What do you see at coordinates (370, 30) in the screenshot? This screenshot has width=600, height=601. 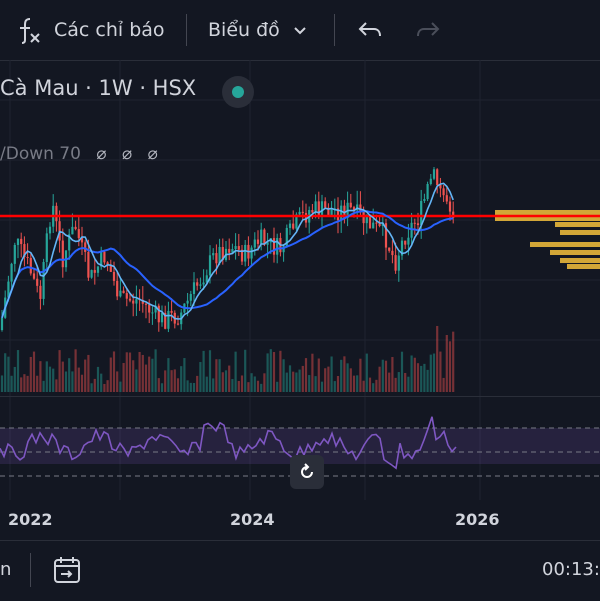 I see `undo-icon` at bounding box center [370, 30].